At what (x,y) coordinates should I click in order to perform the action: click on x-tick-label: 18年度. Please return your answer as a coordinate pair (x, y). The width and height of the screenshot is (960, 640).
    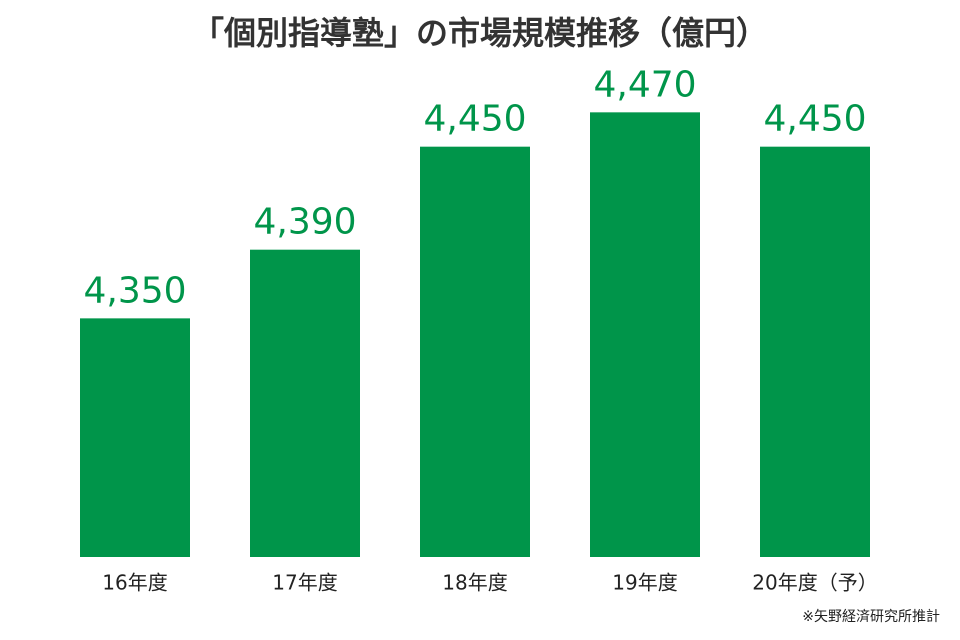
    Looking at the image, I should click on (474, 583).